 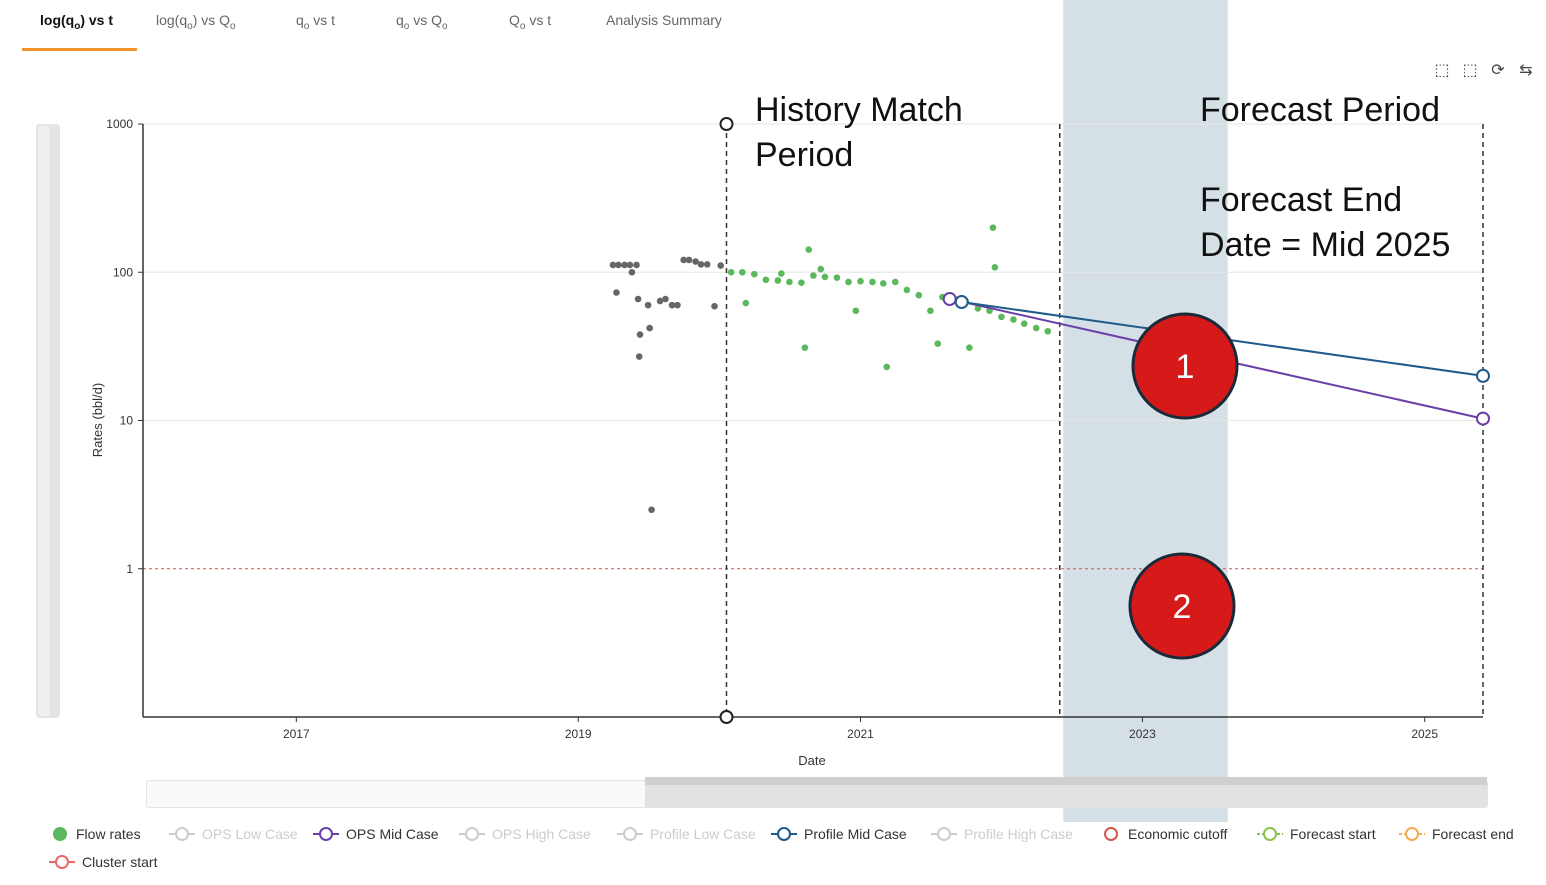 I want to click on zoom-icon: ⬚, so click(x=1442, y=69).